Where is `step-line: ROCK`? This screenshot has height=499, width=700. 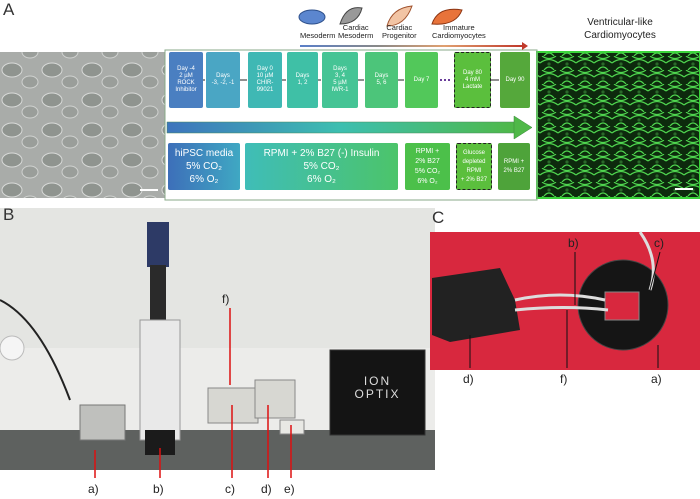 step-line: ROCK is located at coordinates (186, 83).